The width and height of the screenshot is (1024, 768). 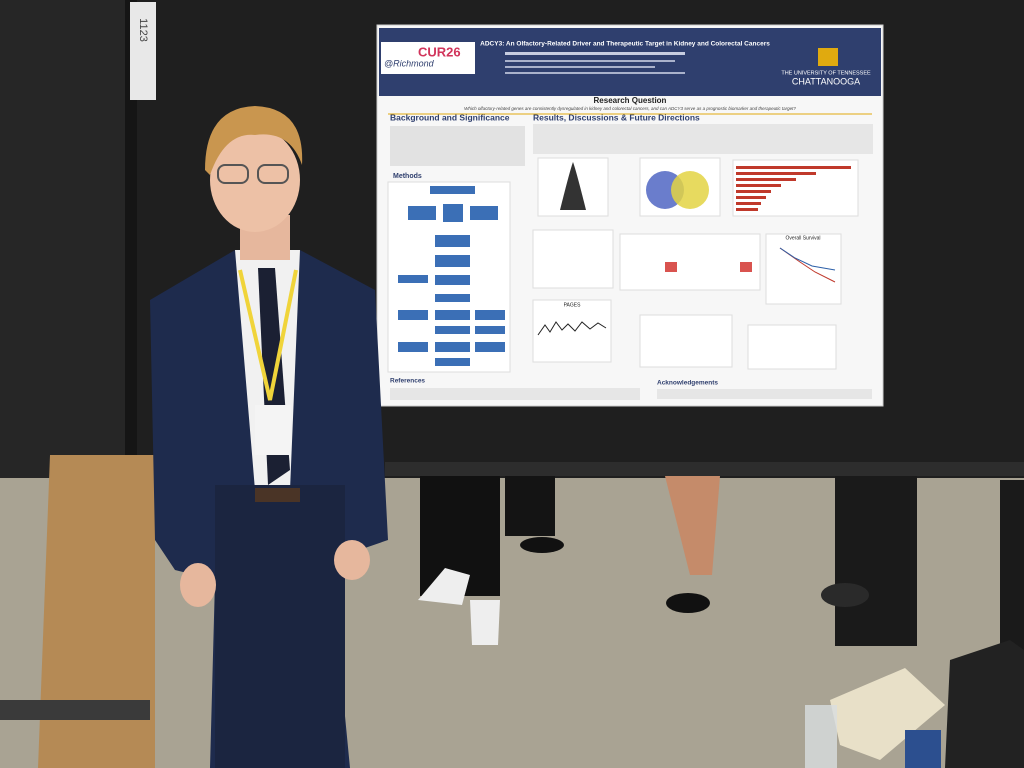 I want to click on booth-tag, so click(x=143, y=51).